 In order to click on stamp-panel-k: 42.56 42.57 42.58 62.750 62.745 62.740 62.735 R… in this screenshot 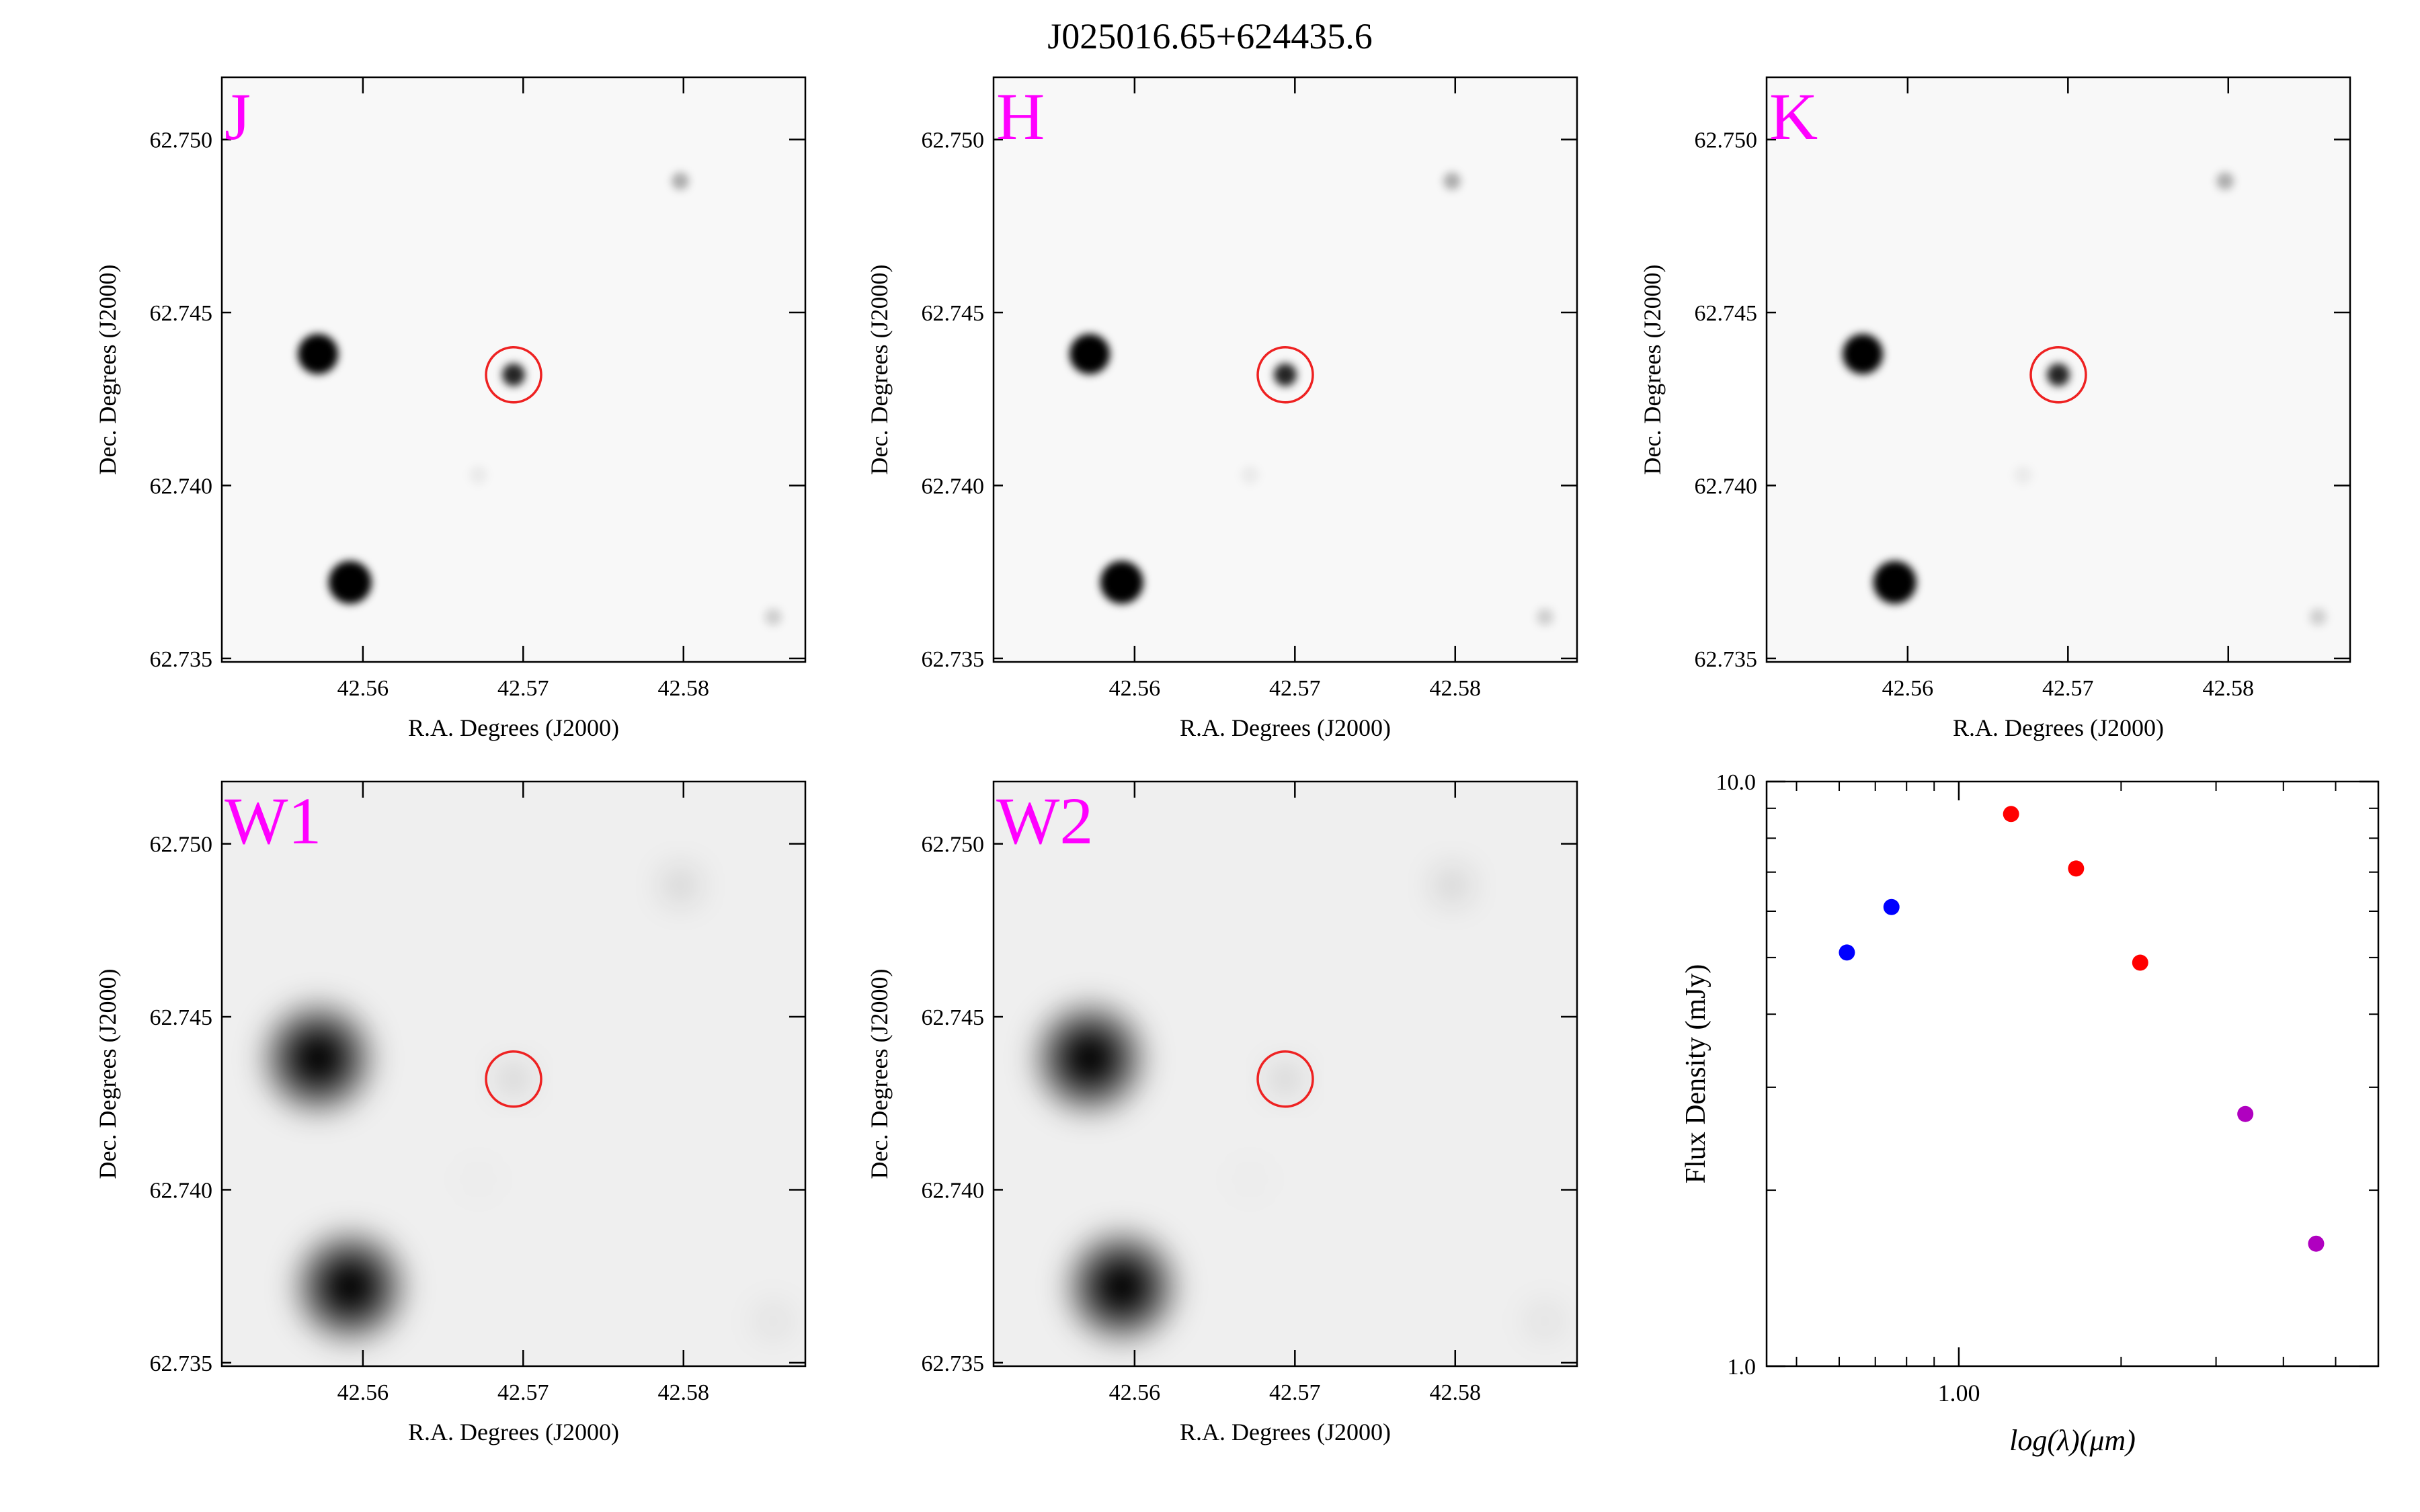, I will do `click(1995, 409)`.